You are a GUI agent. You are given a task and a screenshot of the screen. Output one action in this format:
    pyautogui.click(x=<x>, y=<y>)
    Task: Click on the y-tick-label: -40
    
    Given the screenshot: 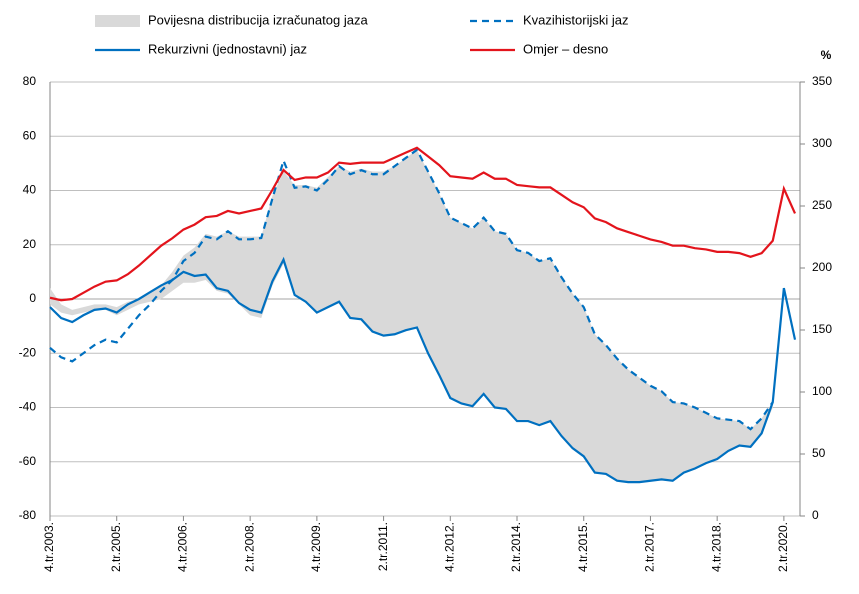 What is the action you would take?
    pyautogui.click(x=28, y=407)
    